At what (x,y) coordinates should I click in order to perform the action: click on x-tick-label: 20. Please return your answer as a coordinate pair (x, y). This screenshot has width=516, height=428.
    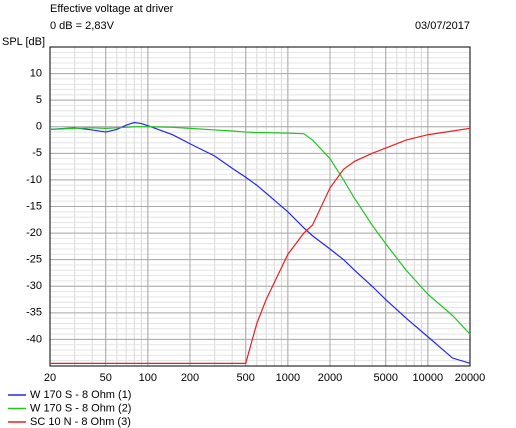
    Looking at the image, I should click on (50, 378).